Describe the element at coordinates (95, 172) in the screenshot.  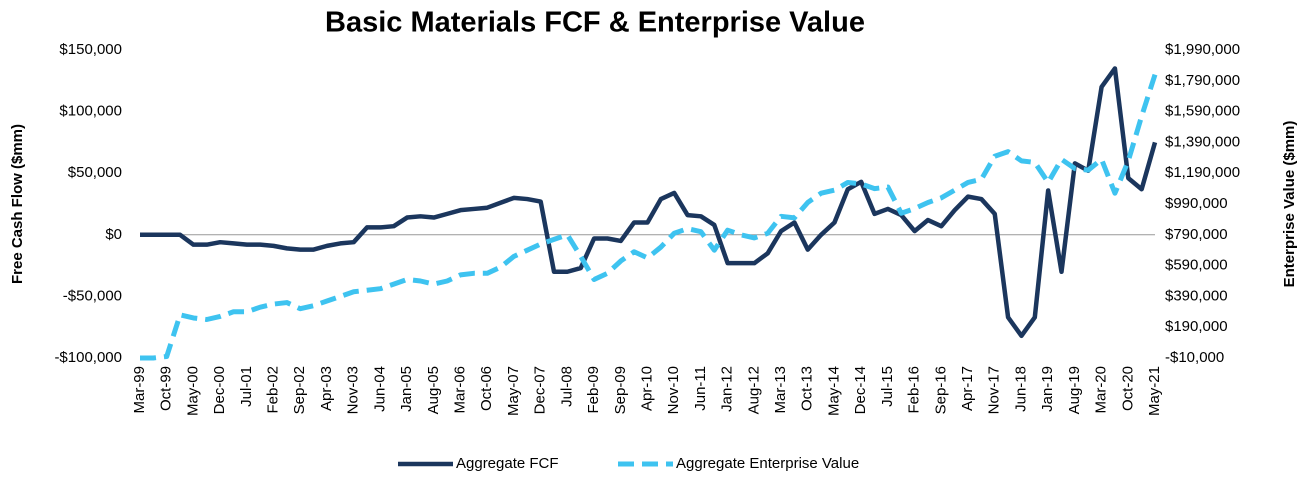
I see `y-tick-label: $50,000` at that location.